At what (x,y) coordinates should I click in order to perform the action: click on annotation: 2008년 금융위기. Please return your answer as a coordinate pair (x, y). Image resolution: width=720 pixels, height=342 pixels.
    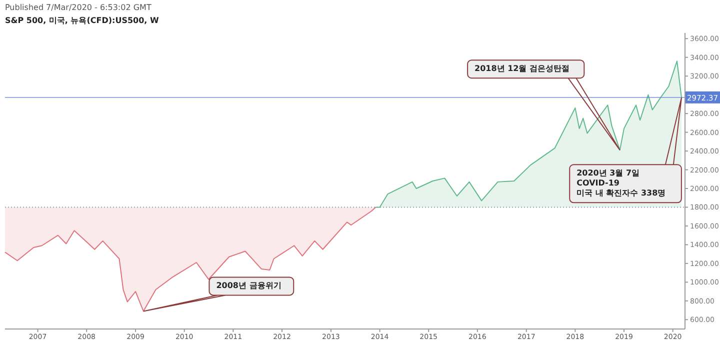
    Looking at the image, I should click on (249, 285).